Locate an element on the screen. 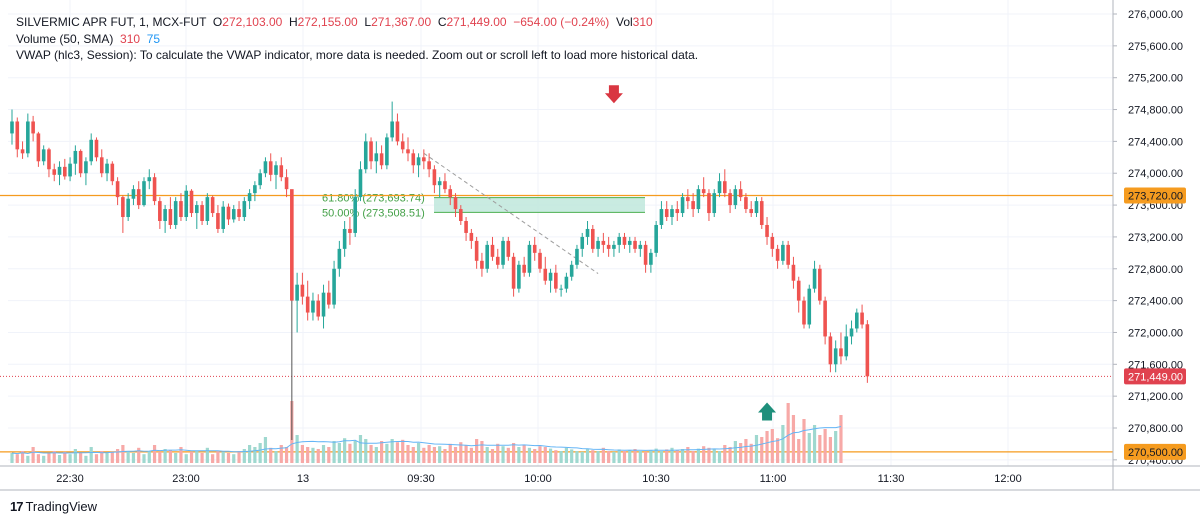 This screenshot has width=1200, height=523. level-price-label: 270,500.00 is located at coordinates (1155, 453).